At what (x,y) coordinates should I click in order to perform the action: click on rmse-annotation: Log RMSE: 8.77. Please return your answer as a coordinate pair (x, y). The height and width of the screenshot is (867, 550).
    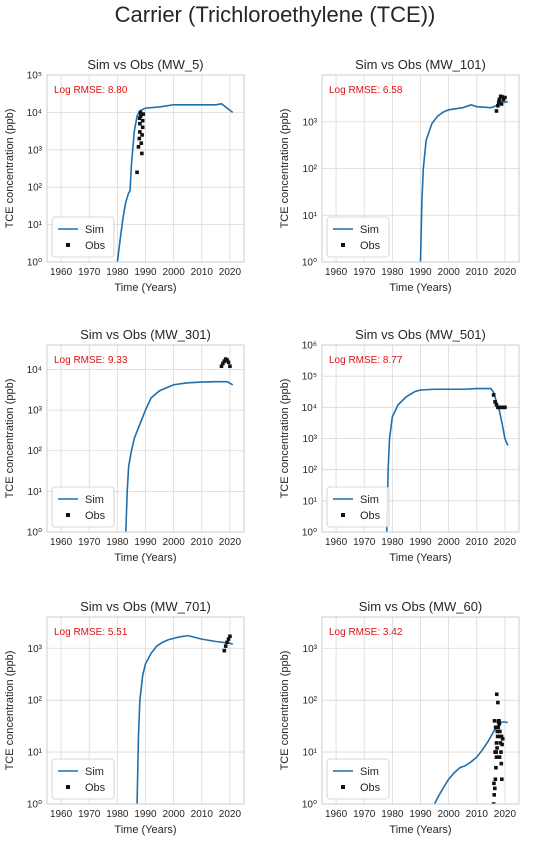
    Looking at the image, I should click on (366, 360).